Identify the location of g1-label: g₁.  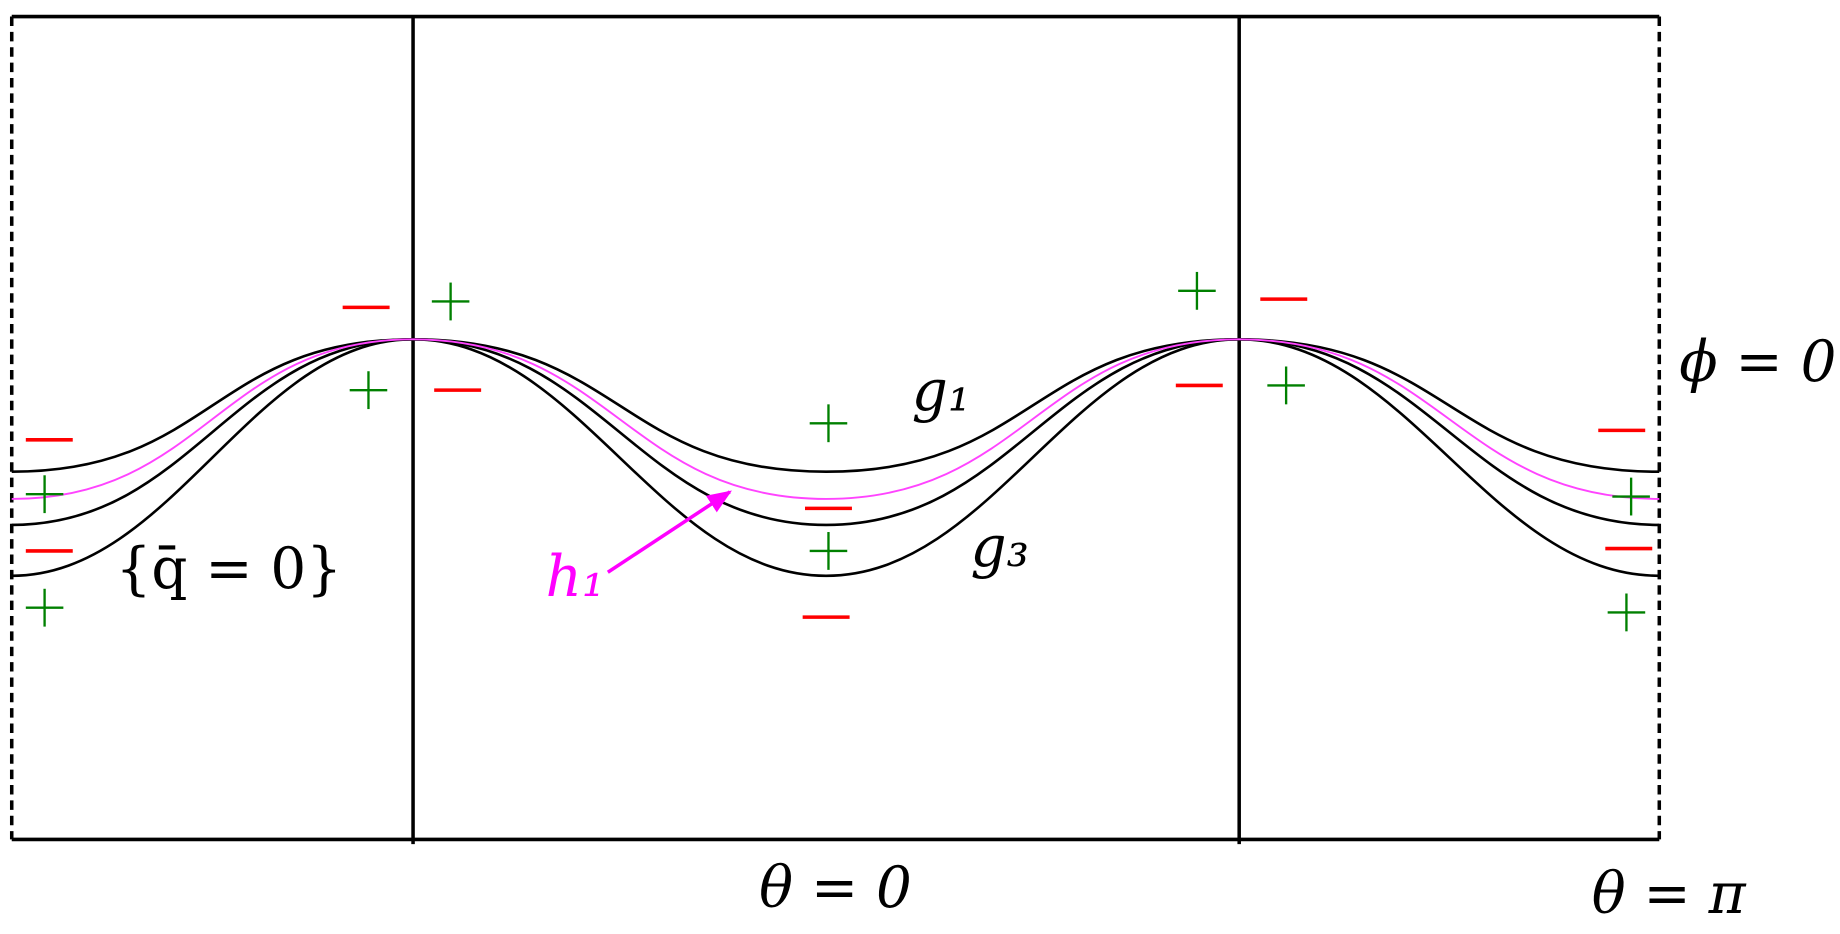
(941, 391).